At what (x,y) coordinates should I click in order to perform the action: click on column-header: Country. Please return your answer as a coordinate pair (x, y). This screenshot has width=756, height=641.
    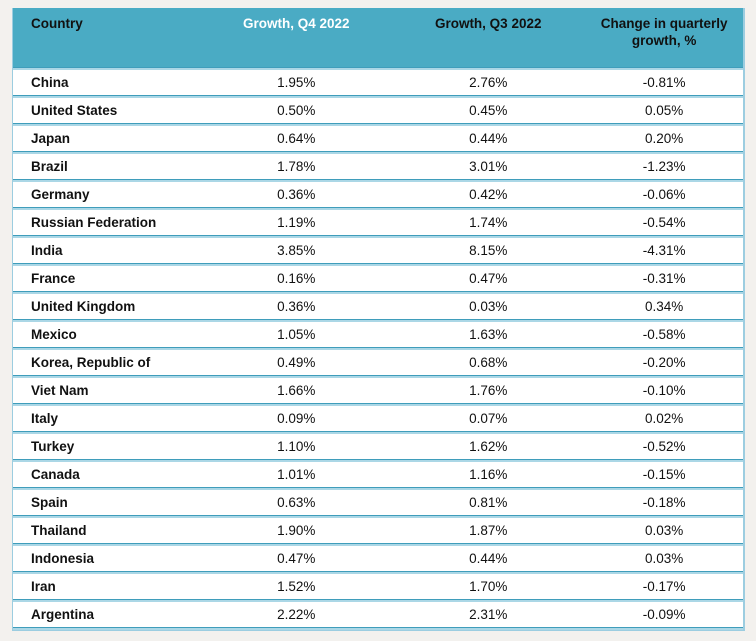
    Looking at the image, I should click on (107, 37).